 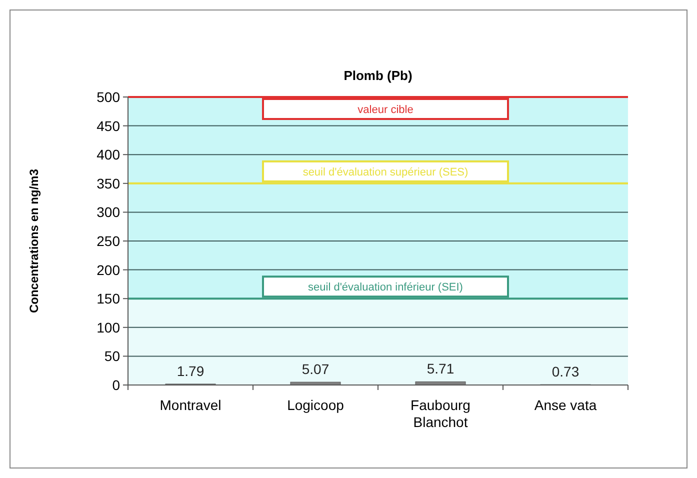 I want to click on x-tick-label: Anse vata, so click(x=565, y=405).